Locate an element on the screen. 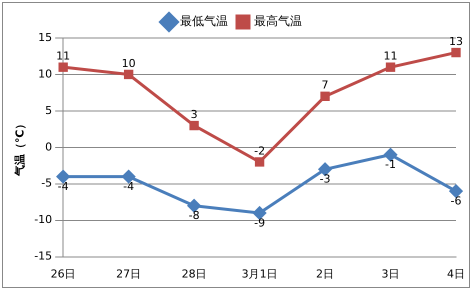  y-tick-label: 15 is located at coordinates (45, 37).